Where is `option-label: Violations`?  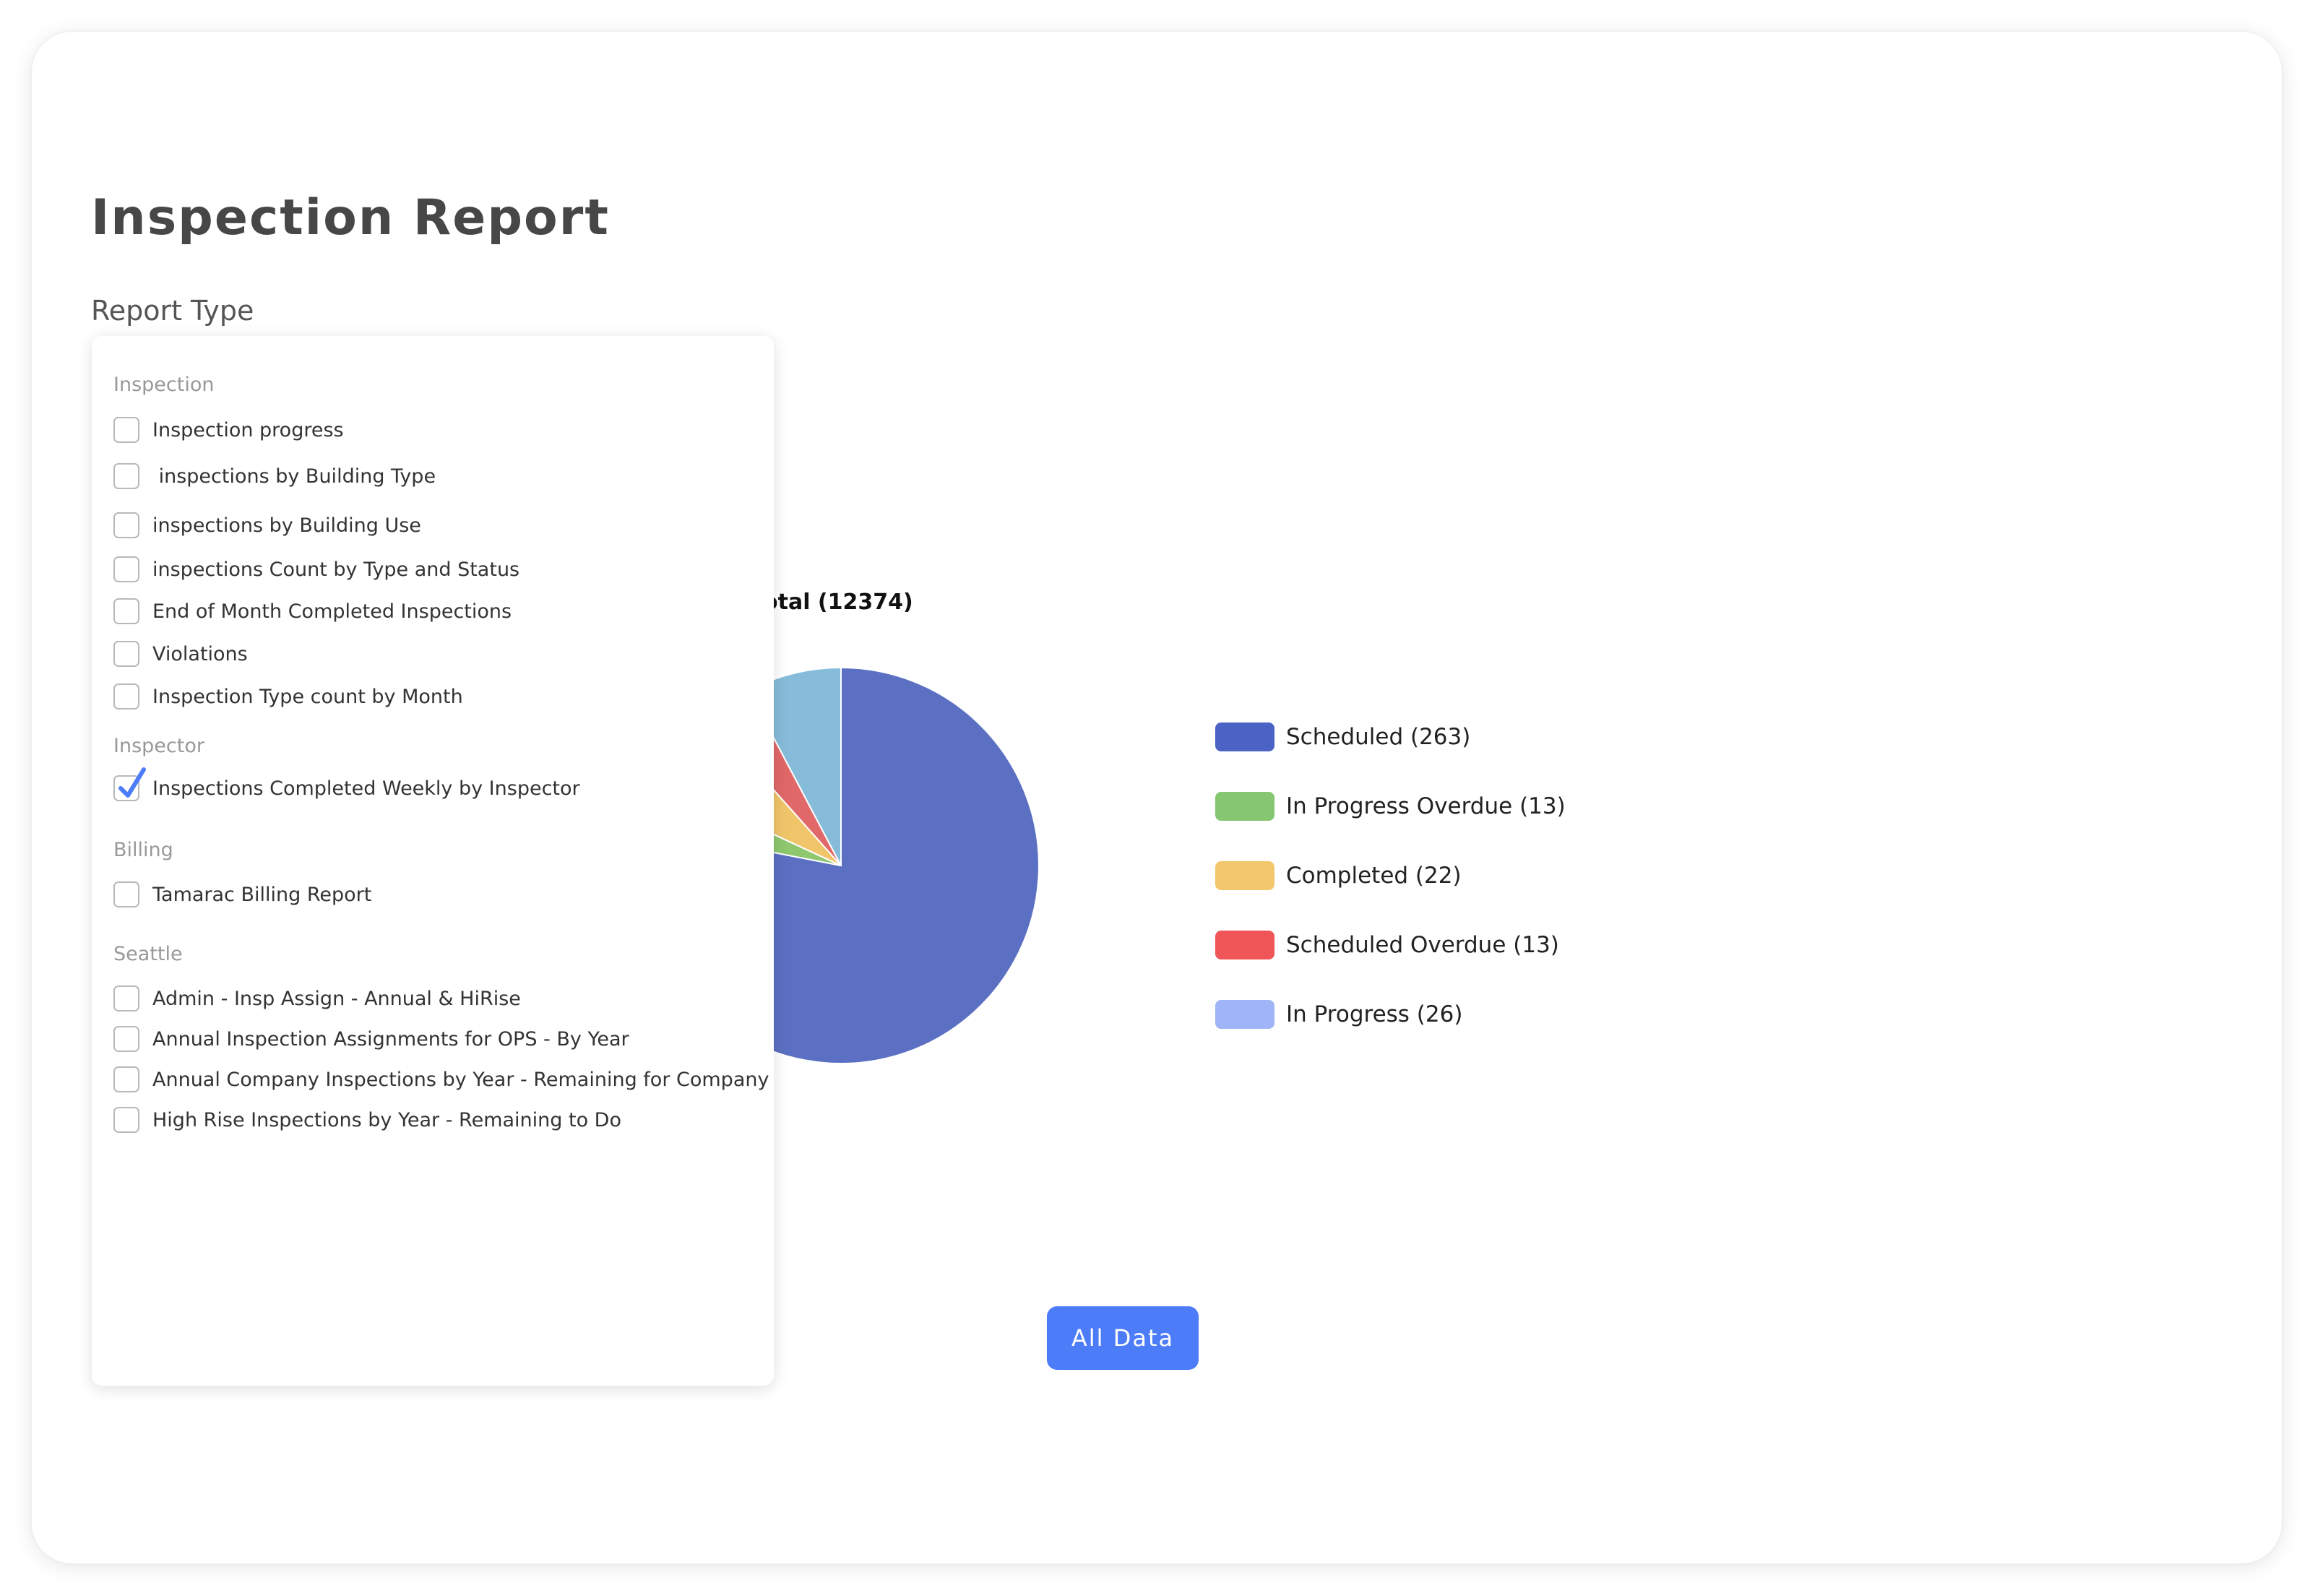
option-label: Violations is located at coordinates (200, 653).